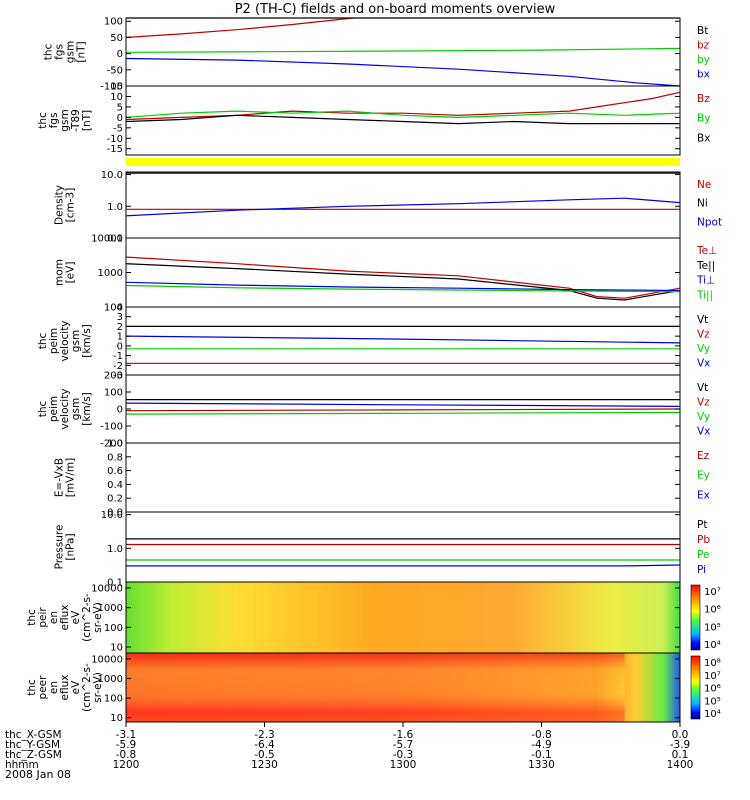  What do you see at coordinates (702, 204) in the screenshot?
I see `legend-label: Ni` at bounding box center [702, 204].